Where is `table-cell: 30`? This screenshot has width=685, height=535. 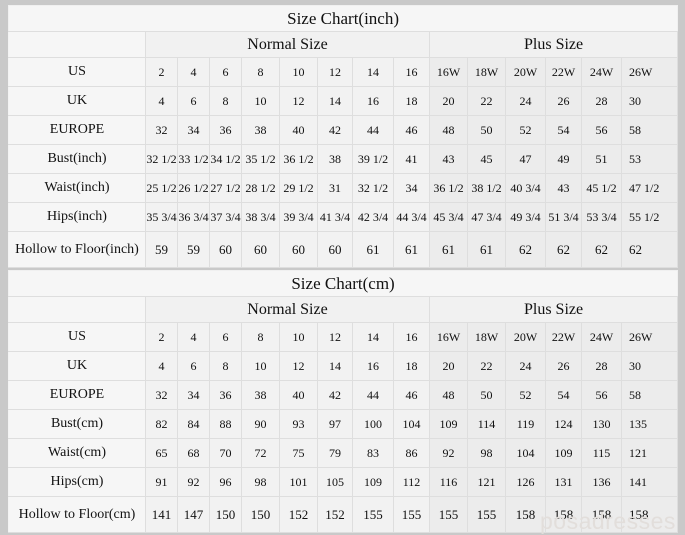
table-cell: 30 is located at coordinates (649, 366).